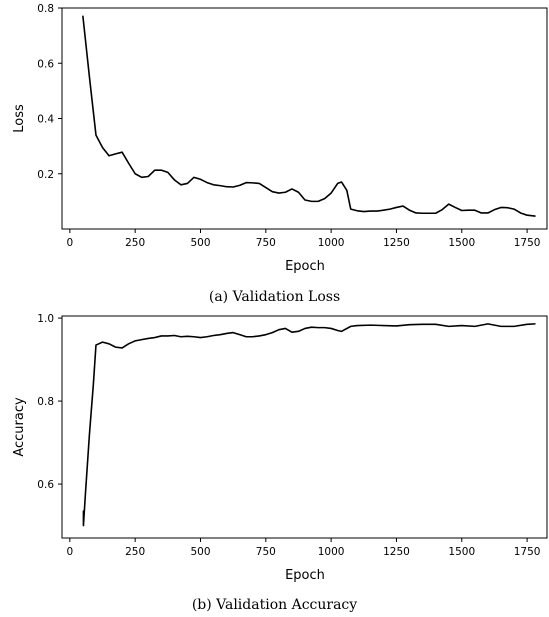 Image resolution: width=549 pixels, height=617 pixels. Describe the element at coordinates (527, 552) in the screenshot. I see `accuracy-x-tick-label: 1750` at that location.